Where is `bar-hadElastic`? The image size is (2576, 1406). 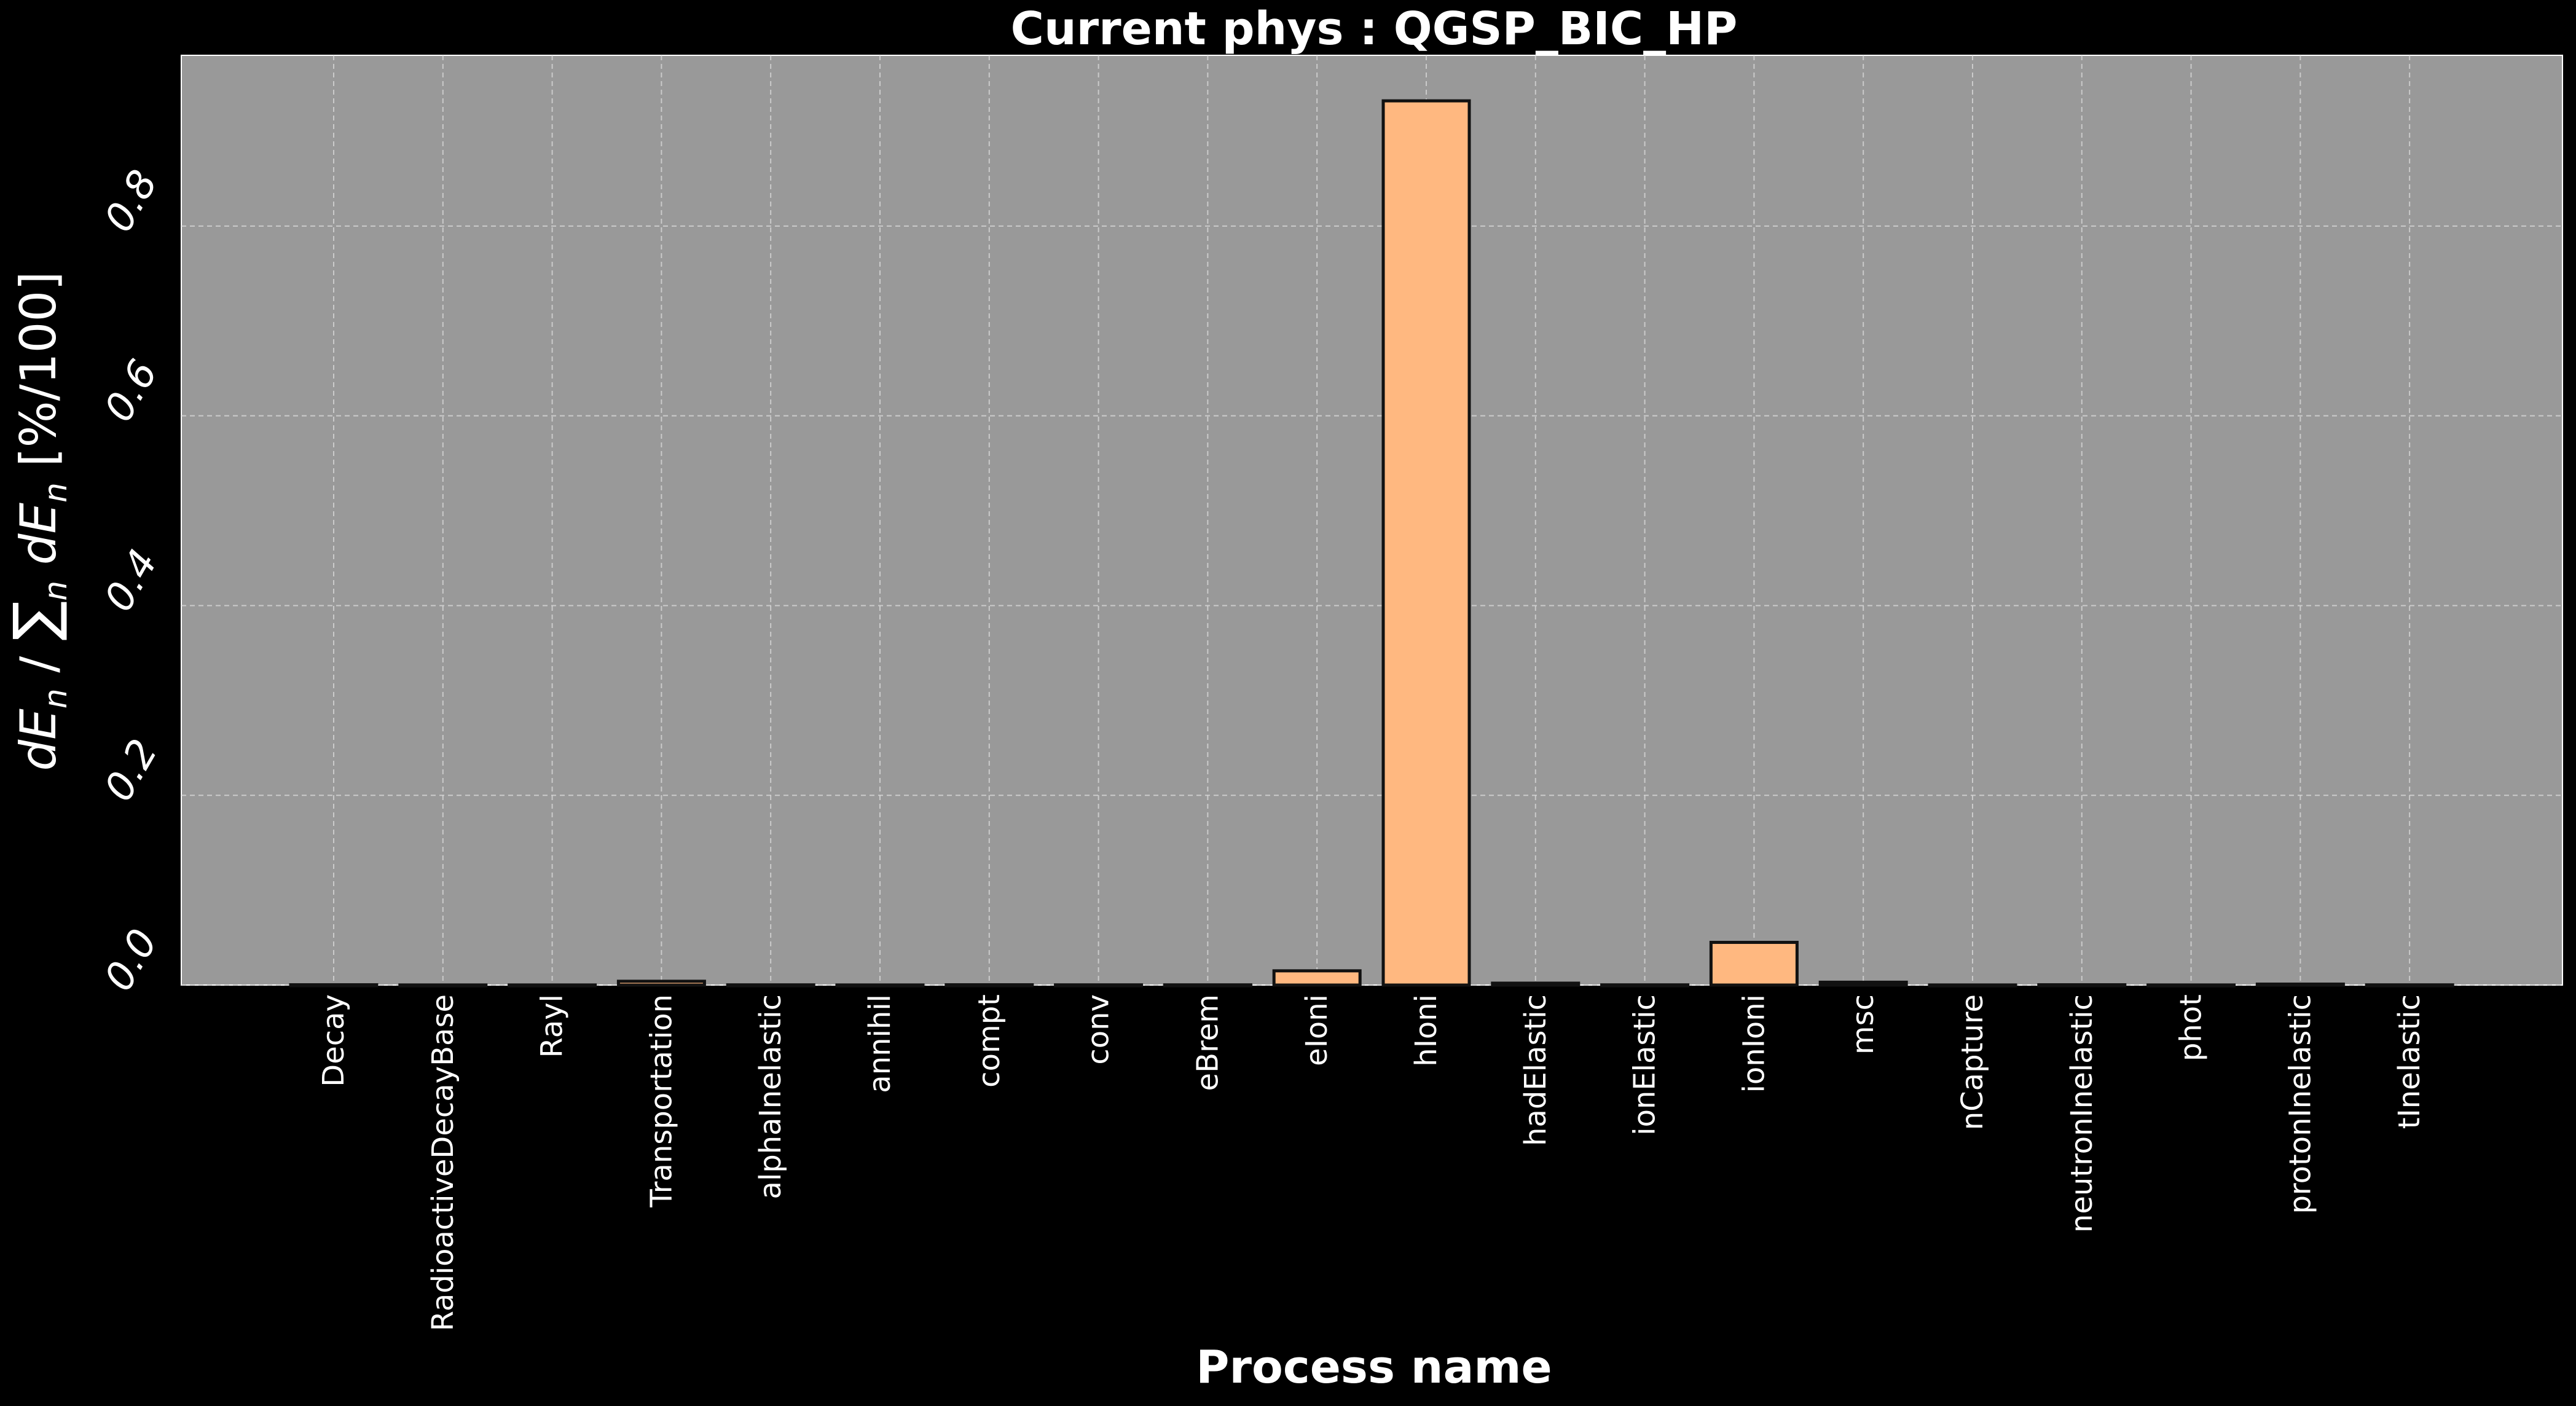
bar-hadElastic is located at coordinates (1536, 984).